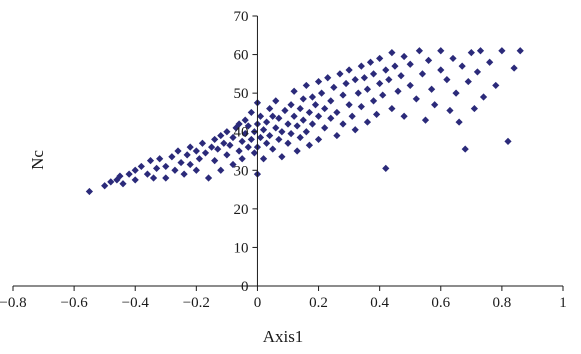 The width and height of the screenshot is (581, 354). What do you see at coordinates (283, 336) in the screenshot?
I see `x-axis-title: Axis1` at bounding box center [283, 336].